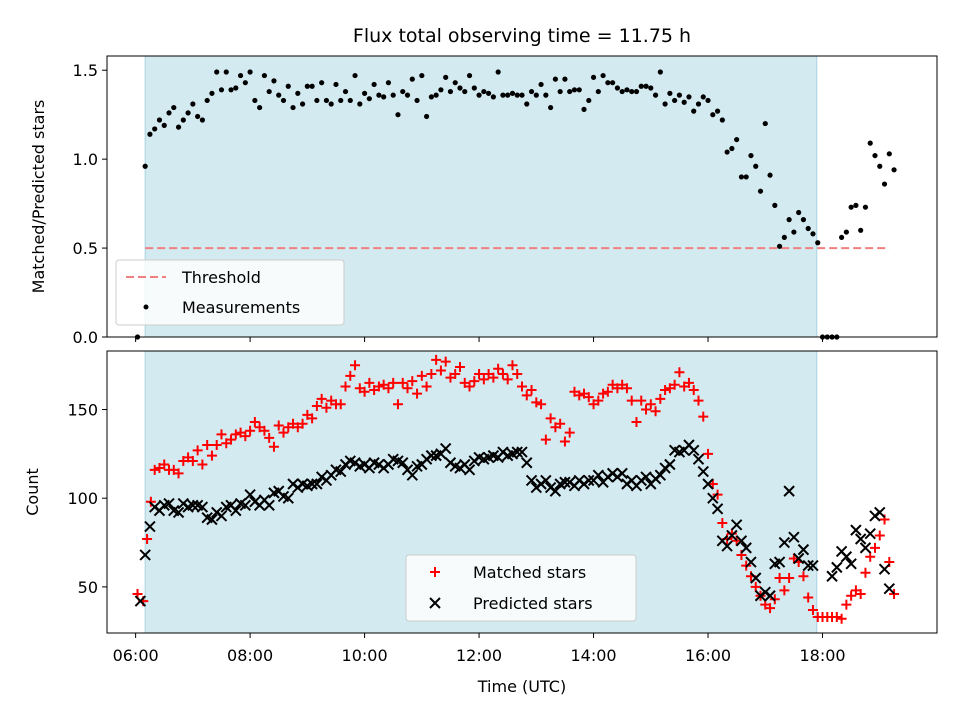  What do you see at coordinates (85, 337) in the screenshot?
I see `ratio-tick-label: 0.0` at bounding box center [85, 337].